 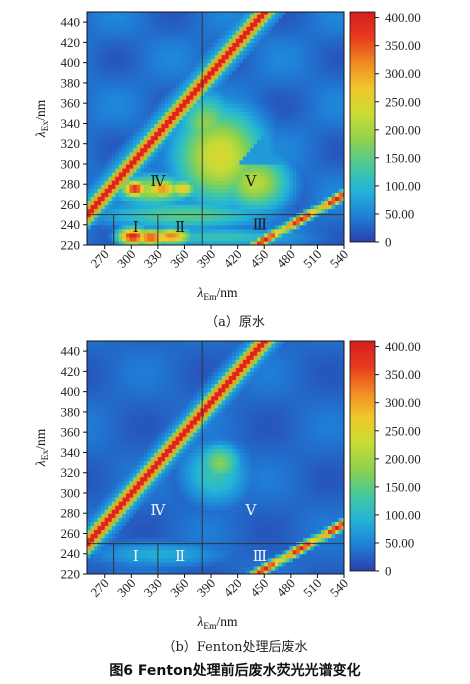 What do you see at coordinates (235, 671) in the screenshot?
I see `figure-caption: 图6 Fenton处理前后废水荧光光谱变化` at bounding box center [235, 671].